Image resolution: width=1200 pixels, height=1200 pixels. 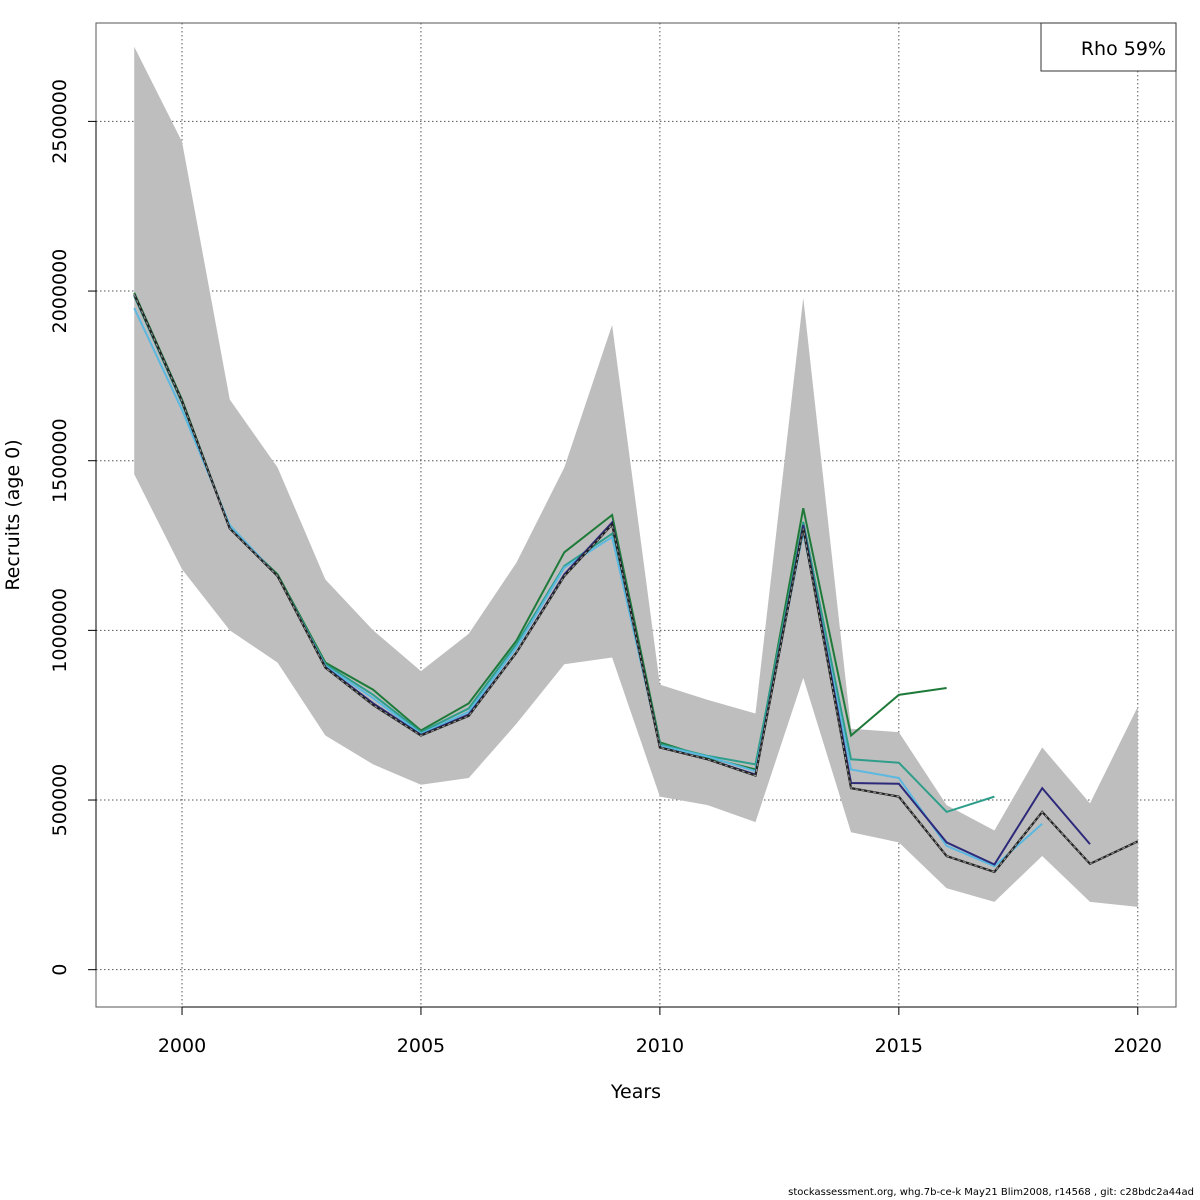 I want to click on x-axis: 2000 2005 2010 2015 2020, so click(x=660, y=1031).